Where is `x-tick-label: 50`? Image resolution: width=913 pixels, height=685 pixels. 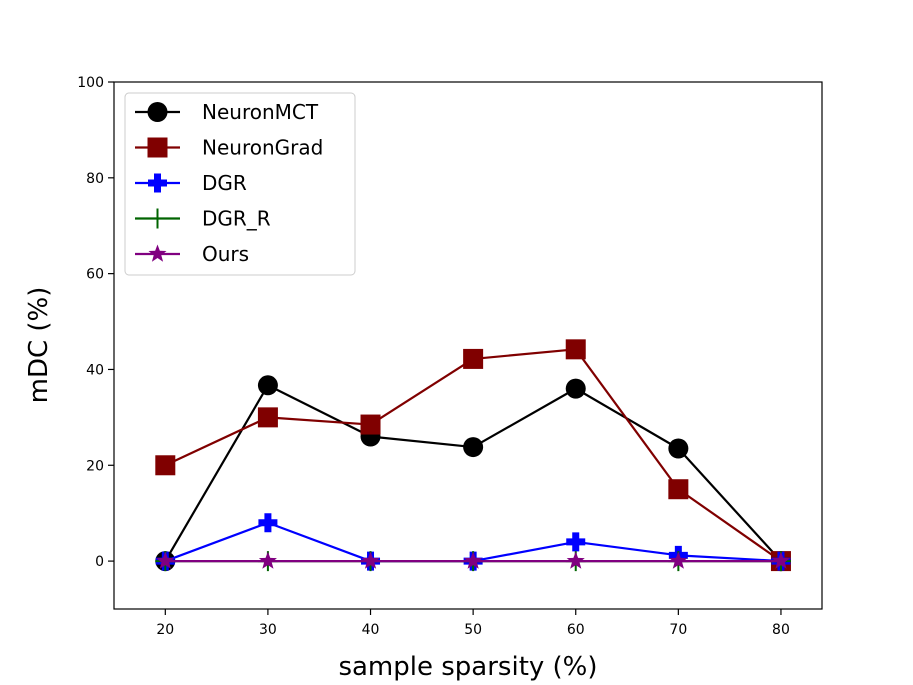 x-tick-label: 50 is located at coordinates (473, 630).